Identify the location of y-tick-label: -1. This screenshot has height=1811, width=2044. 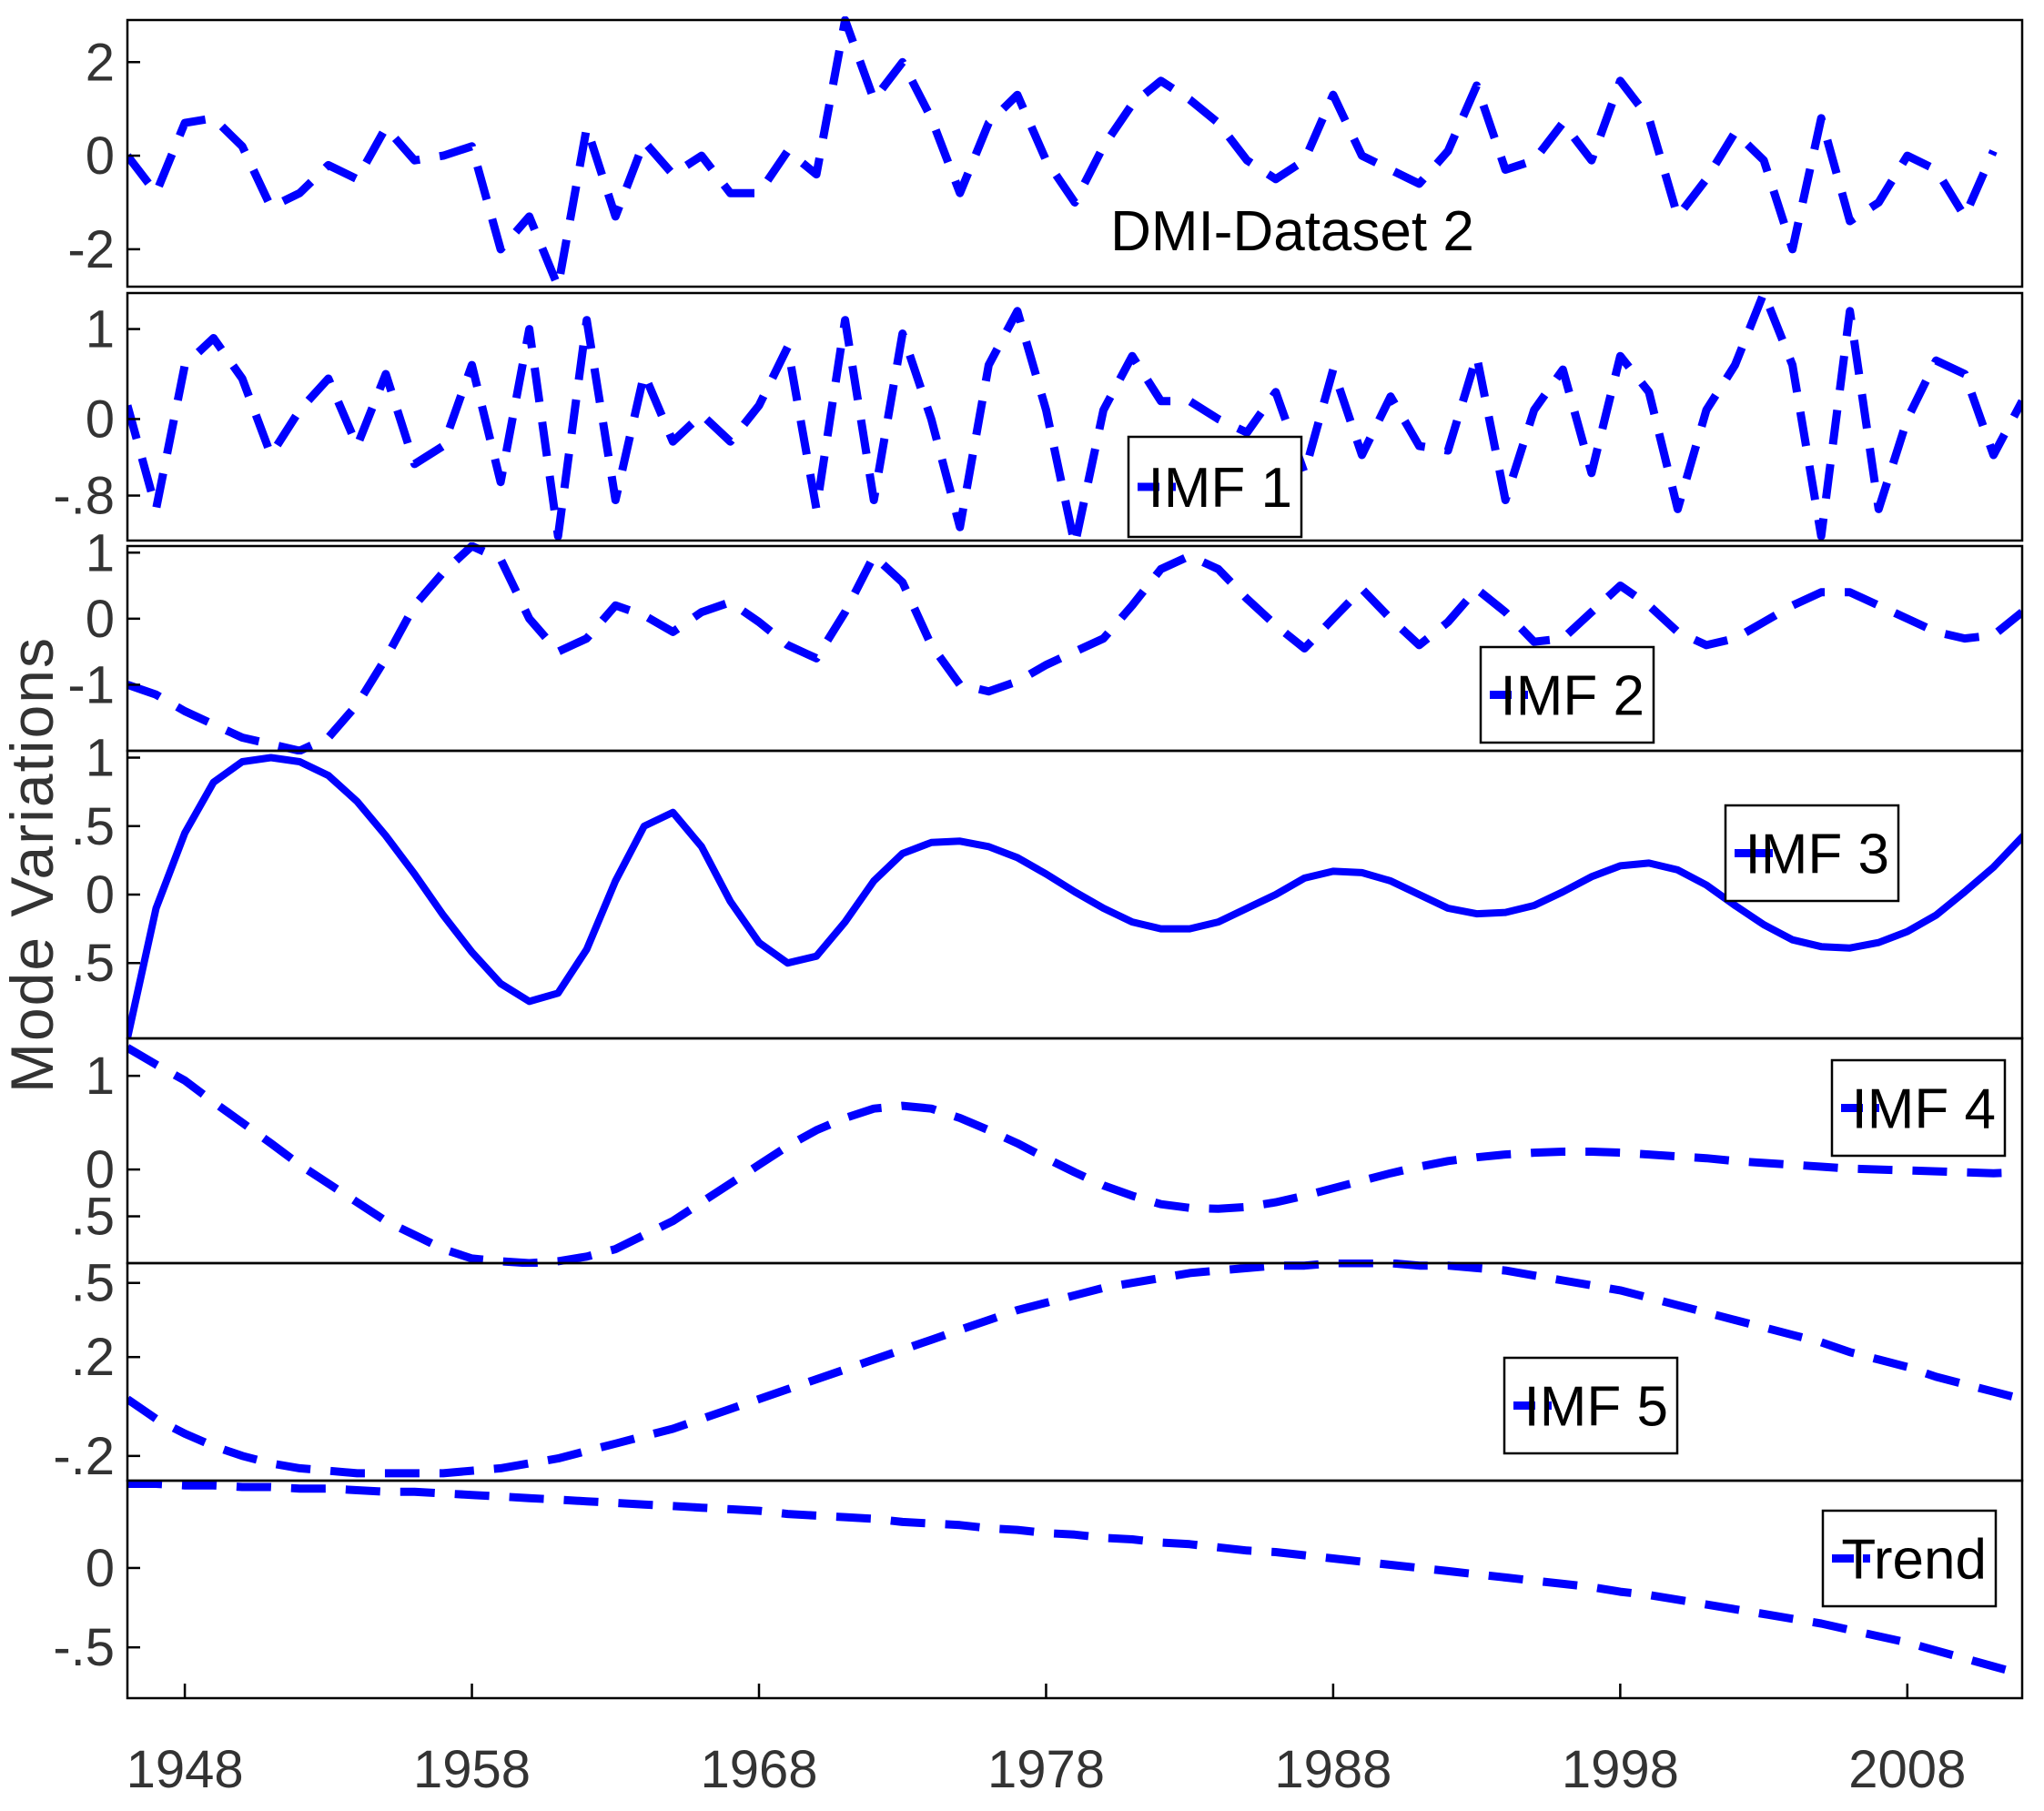
(91, 684).